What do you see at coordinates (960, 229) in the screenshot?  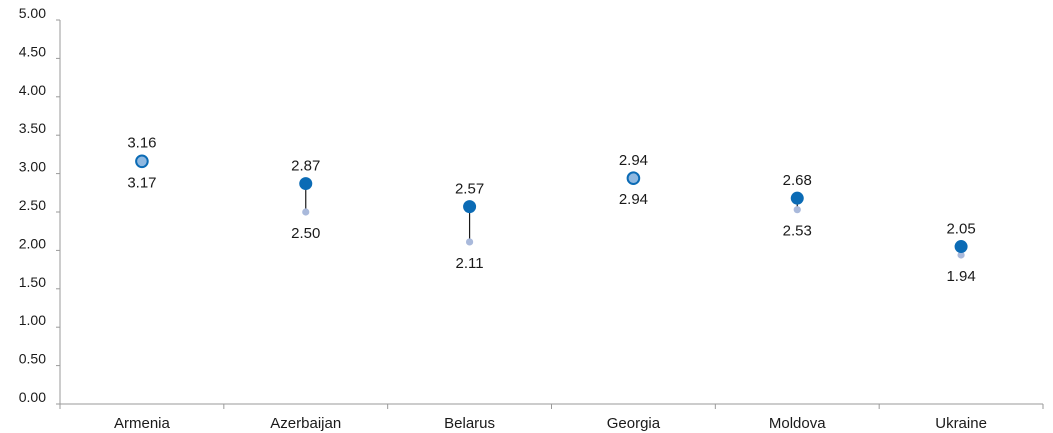 I see `data-label-top: 2.05` at bounding box center [960, 229].